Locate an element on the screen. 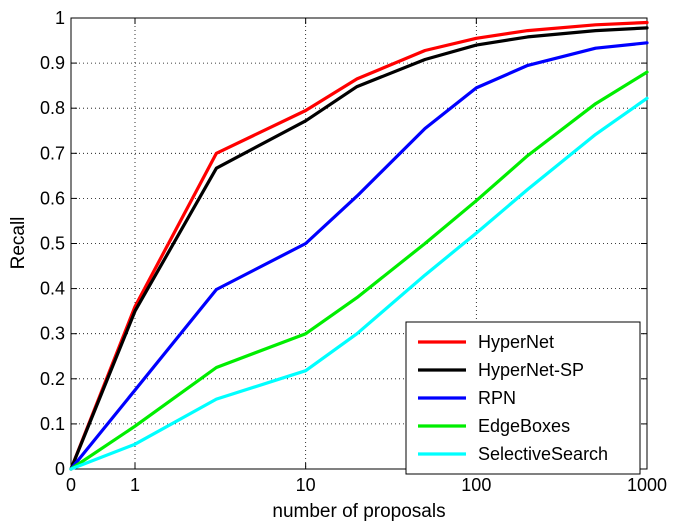 This screenshot has width=677, height=524. y-tick-label: 0.7 is located at coordinates (52, 153).